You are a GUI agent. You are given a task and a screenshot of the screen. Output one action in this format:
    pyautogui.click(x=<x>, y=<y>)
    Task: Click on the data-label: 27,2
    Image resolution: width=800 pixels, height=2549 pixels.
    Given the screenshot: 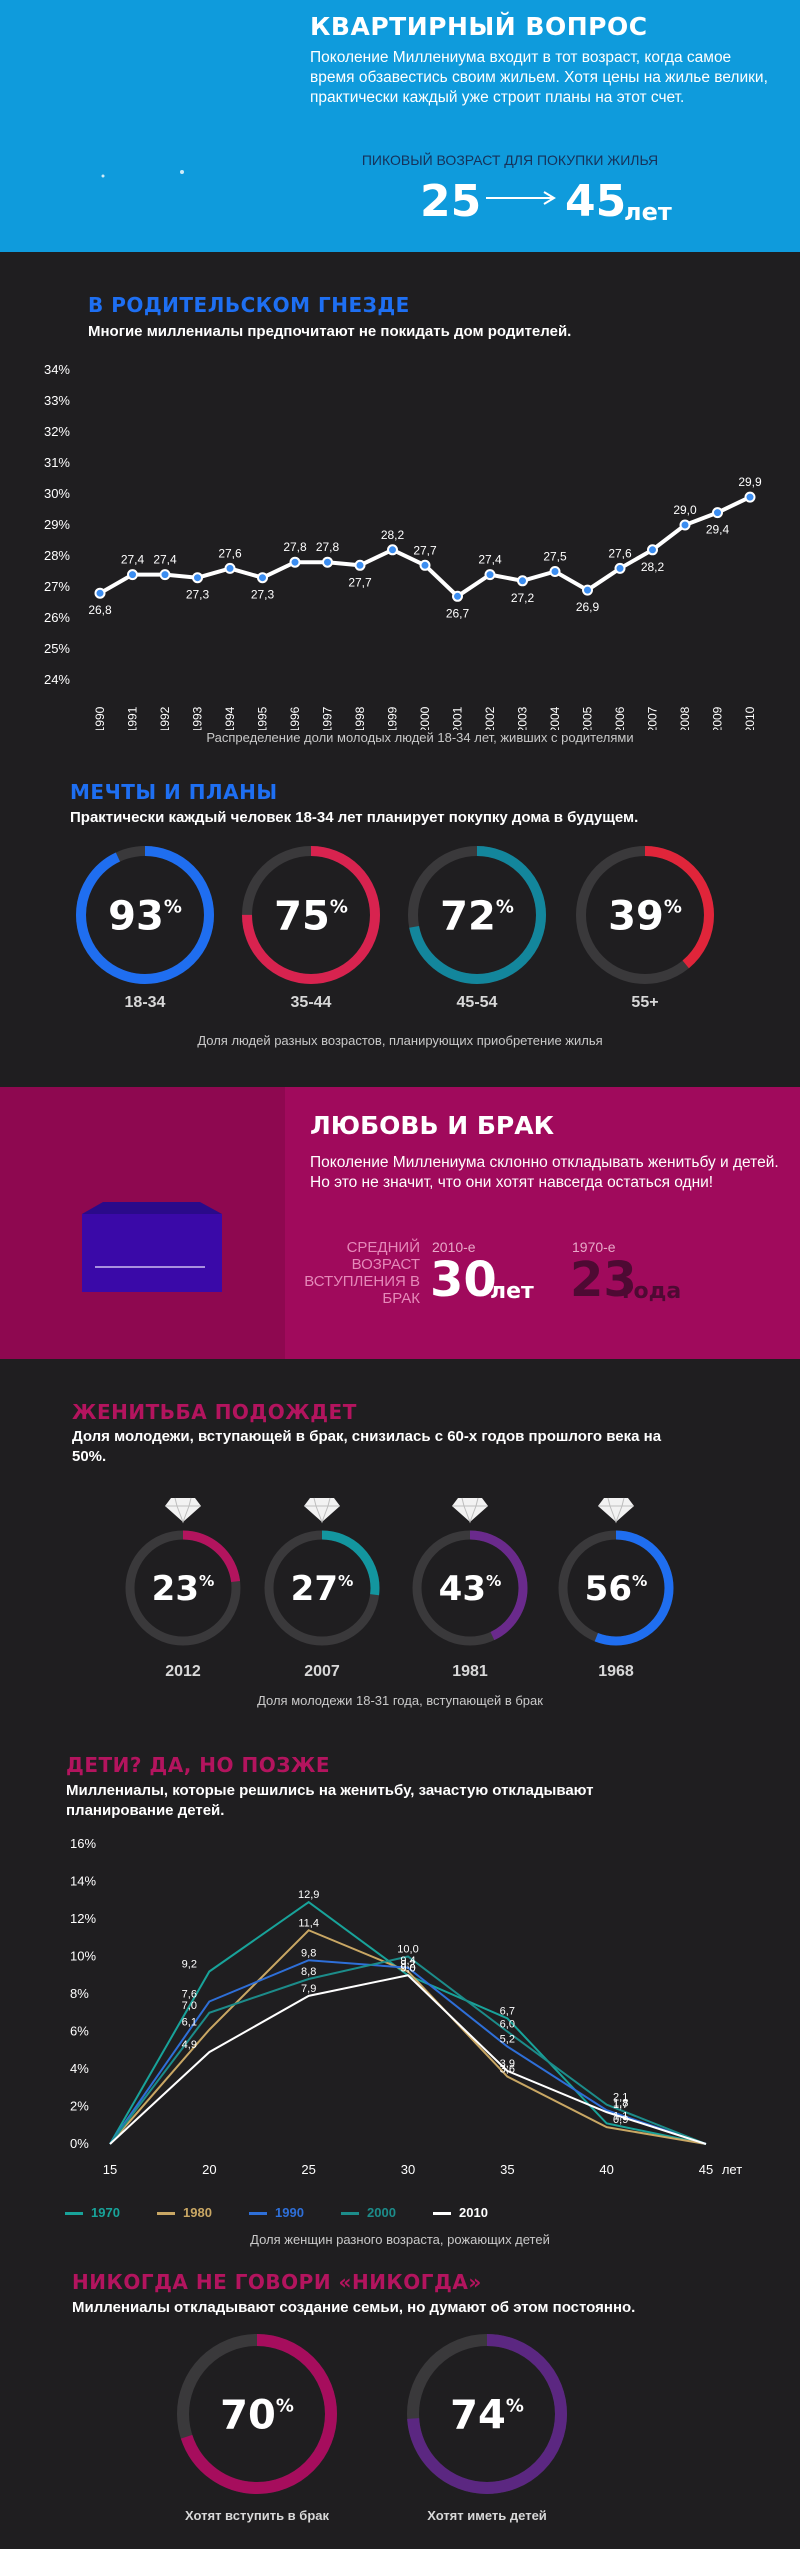 What is the action you would take?
    pyautogui.click(x=523, y=598)
    